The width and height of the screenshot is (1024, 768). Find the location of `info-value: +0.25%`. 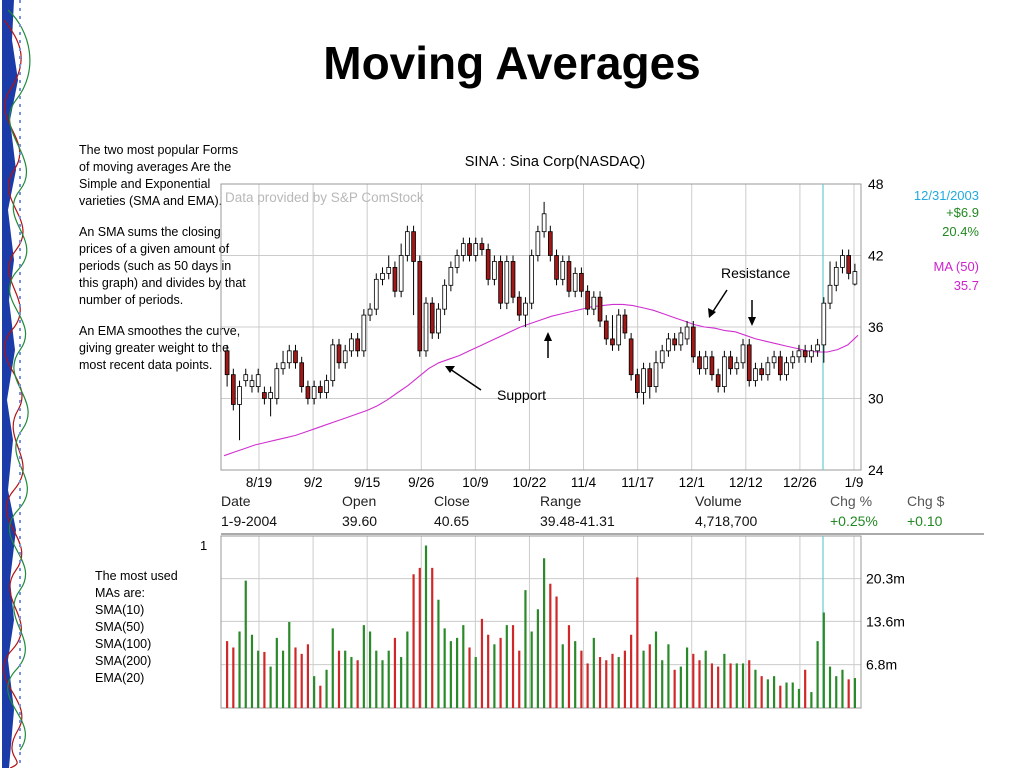

info-value: +0.25% is located at coordinates (854, 521).